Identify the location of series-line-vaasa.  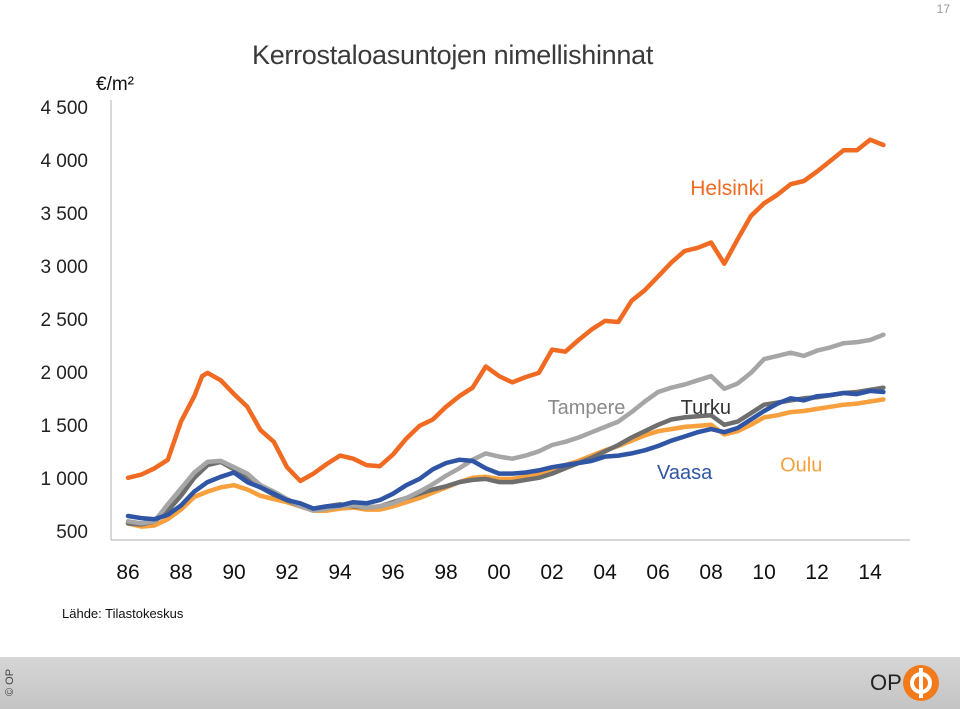
(505, 455).